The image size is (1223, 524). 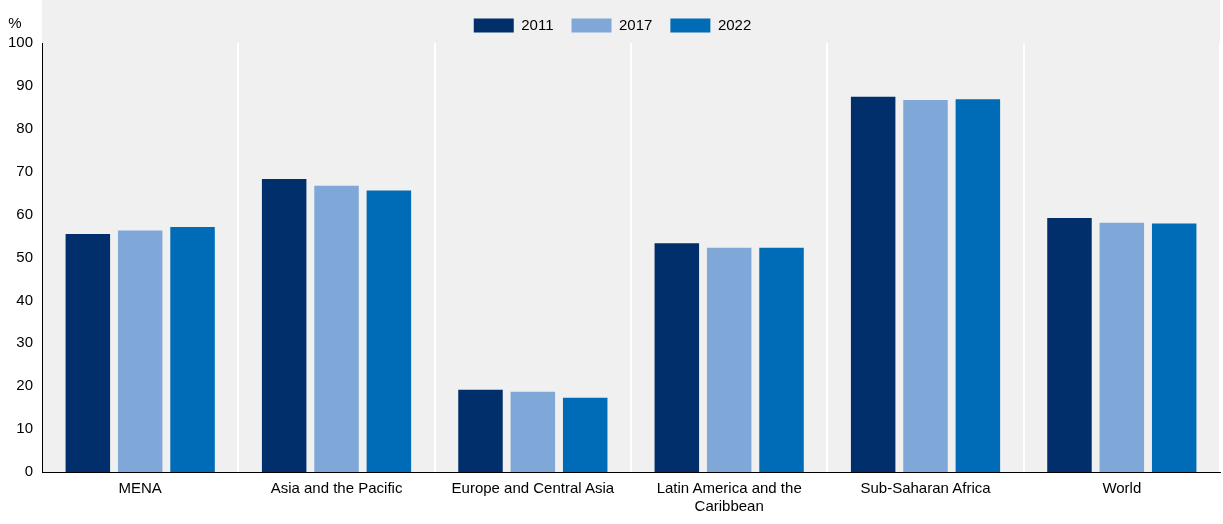 I want to click on legend-label: 2017, so click(x=636, y=24).